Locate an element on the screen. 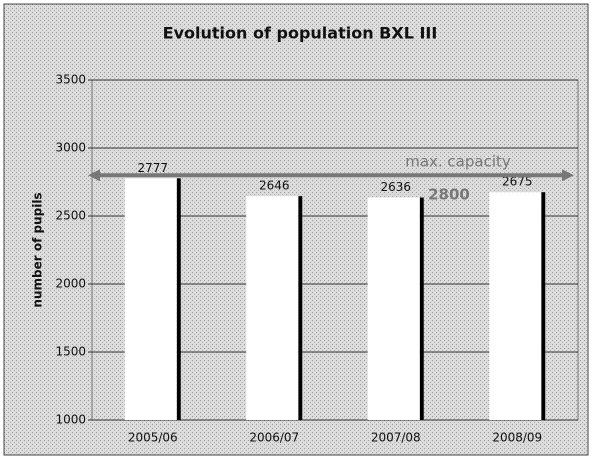 The width and height of the screenshot is (592, 459). data-label: 2675 is located at coordinates (517, 182).